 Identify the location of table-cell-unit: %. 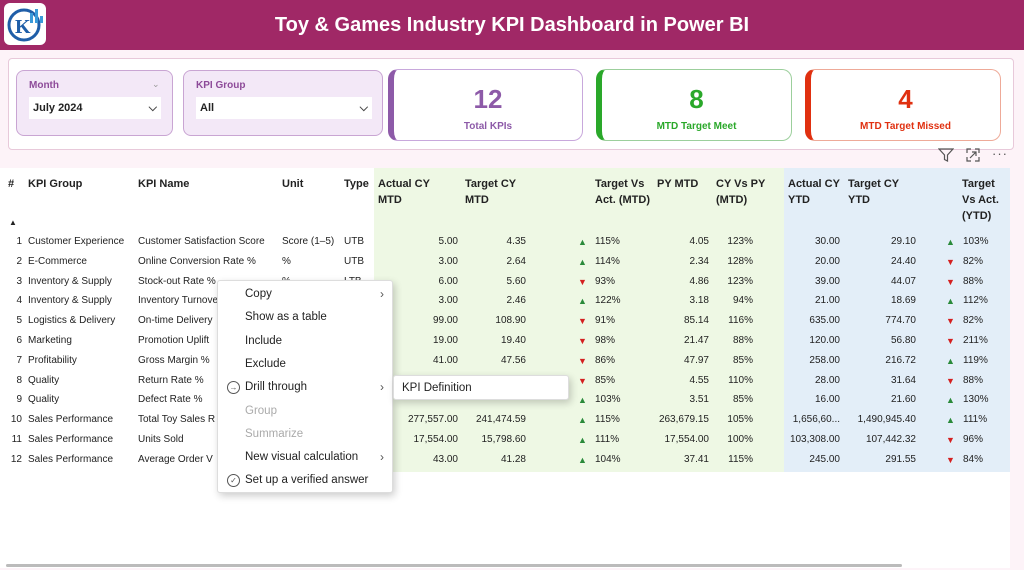
(286, 261).